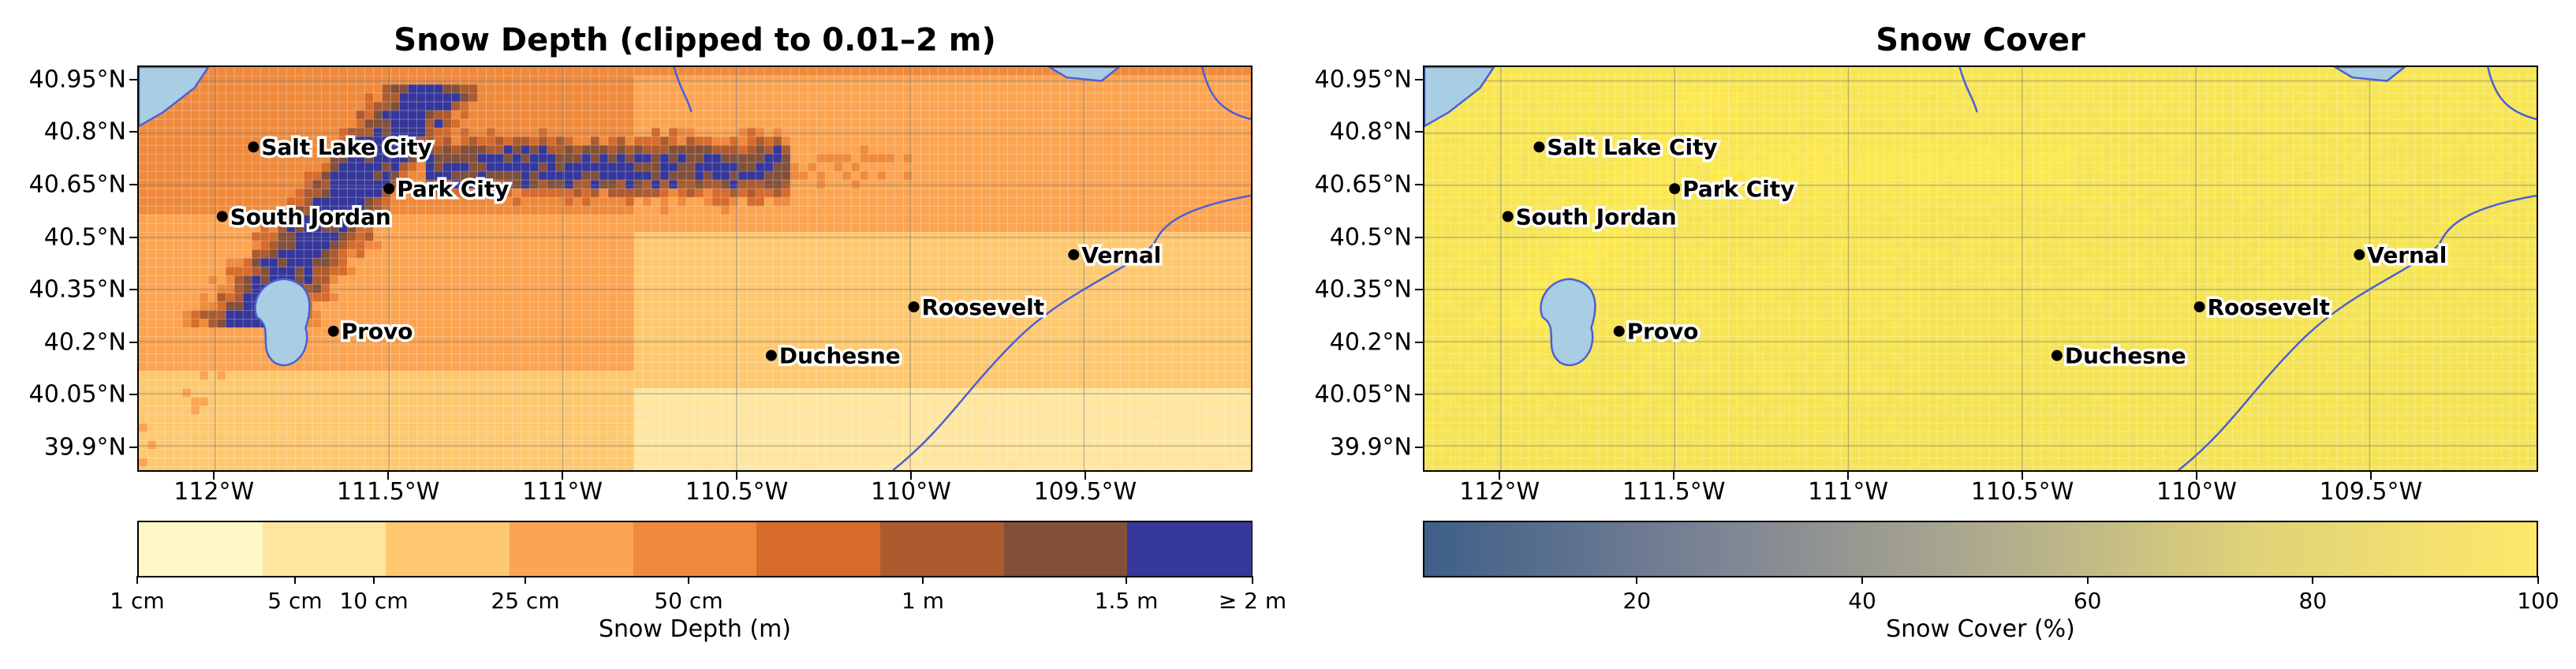  I want to click on city-marker: South Jordan, so click(305, 217).